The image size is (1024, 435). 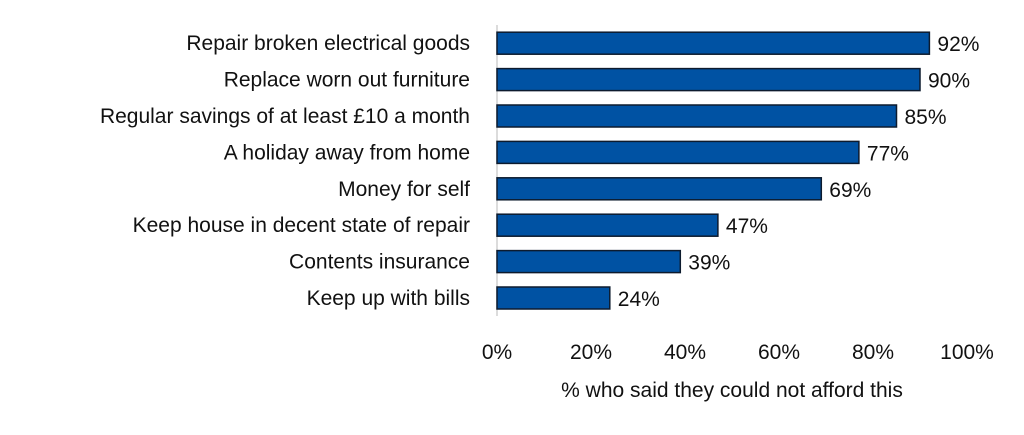 What do you see at coordinates (732, 390) in the screenshot?
I see `x-axis-label: % who said they could not afford this` at bounding box center [732, 390].